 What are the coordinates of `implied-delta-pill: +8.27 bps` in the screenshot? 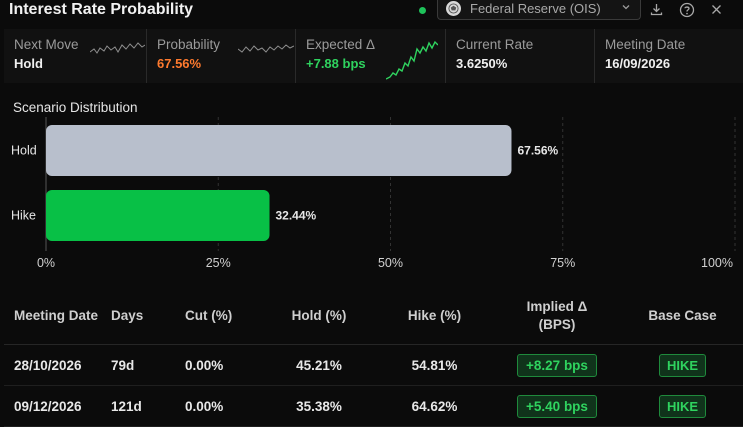 It's located at (557, 365).